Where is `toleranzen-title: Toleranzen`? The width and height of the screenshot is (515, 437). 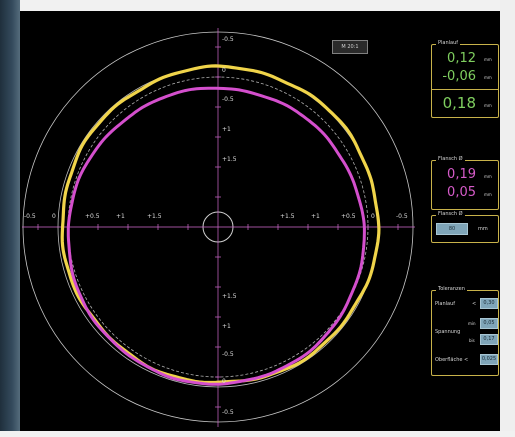
toleranzen-title: Toleranzen is located at coordinates (451, 289).